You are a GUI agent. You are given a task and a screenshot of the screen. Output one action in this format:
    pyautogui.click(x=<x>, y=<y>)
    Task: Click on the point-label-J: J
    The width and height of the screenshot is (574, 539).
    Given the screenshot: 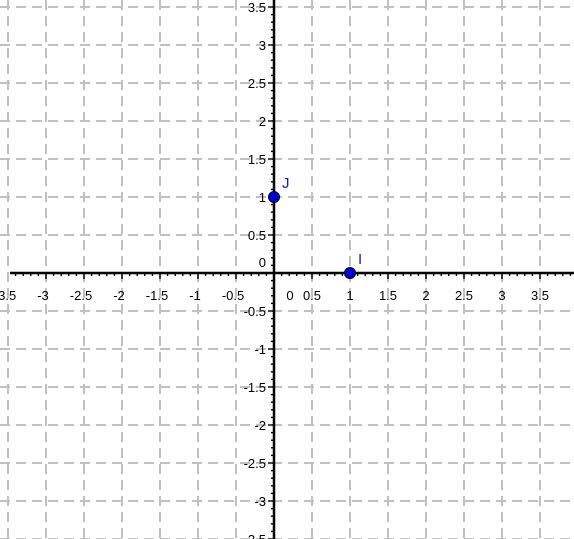 What is the action you would take?
    pyautogui.click(x=286, y=183)
    